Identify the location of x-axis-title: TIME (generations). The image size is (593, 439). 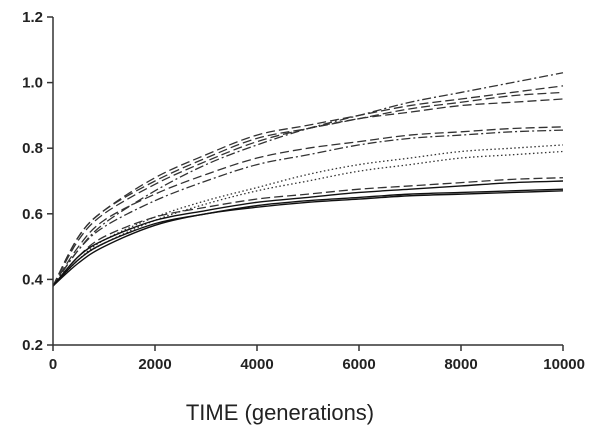
(280, 412).